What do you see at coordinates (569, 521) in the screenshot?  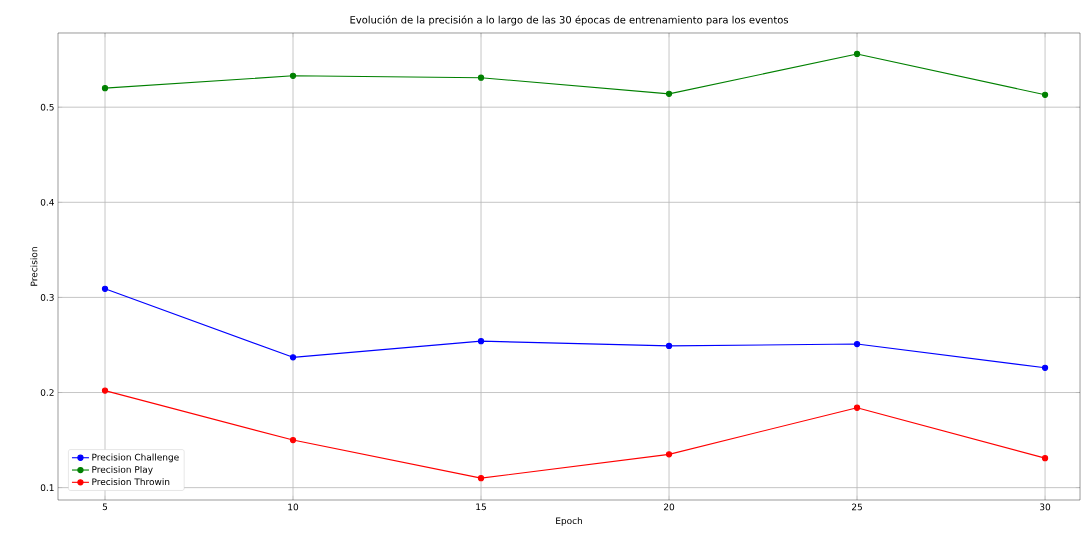 I see `x-axis-title: Epoch` at bounding box center [569, 521].